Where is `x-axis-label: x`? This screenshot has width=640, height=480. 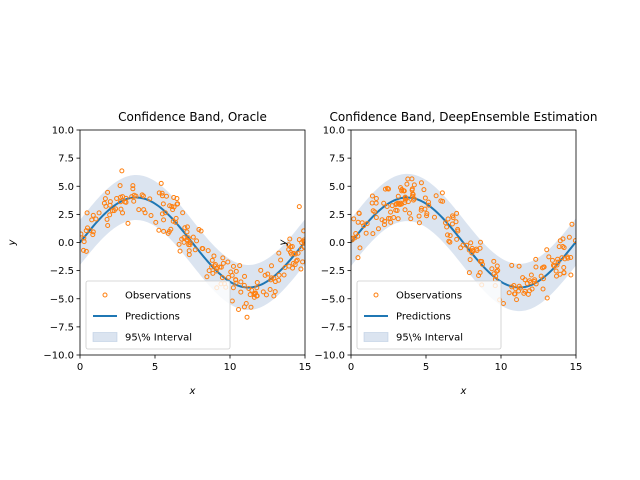
x-axis-label: x is located at coordinates (192, 391).